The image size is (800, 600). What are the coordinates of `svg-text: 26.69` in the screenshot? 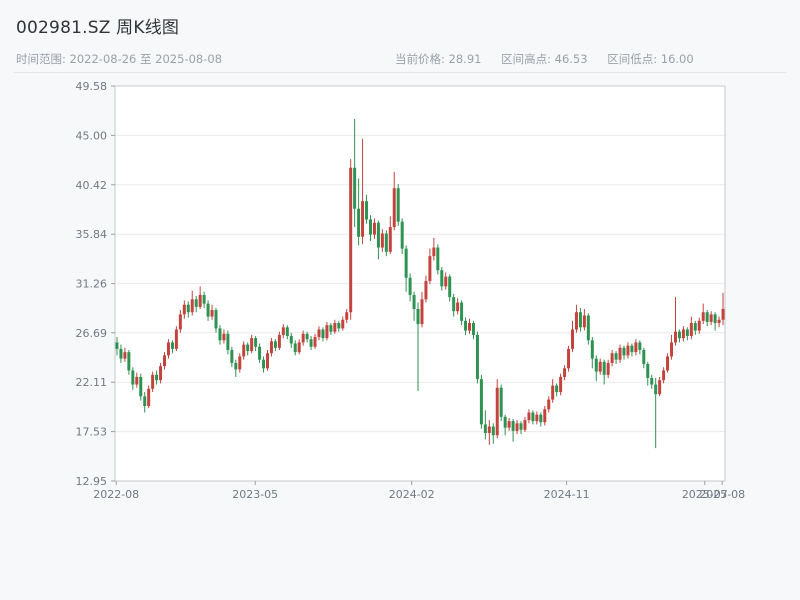 It's located at (92, 333).